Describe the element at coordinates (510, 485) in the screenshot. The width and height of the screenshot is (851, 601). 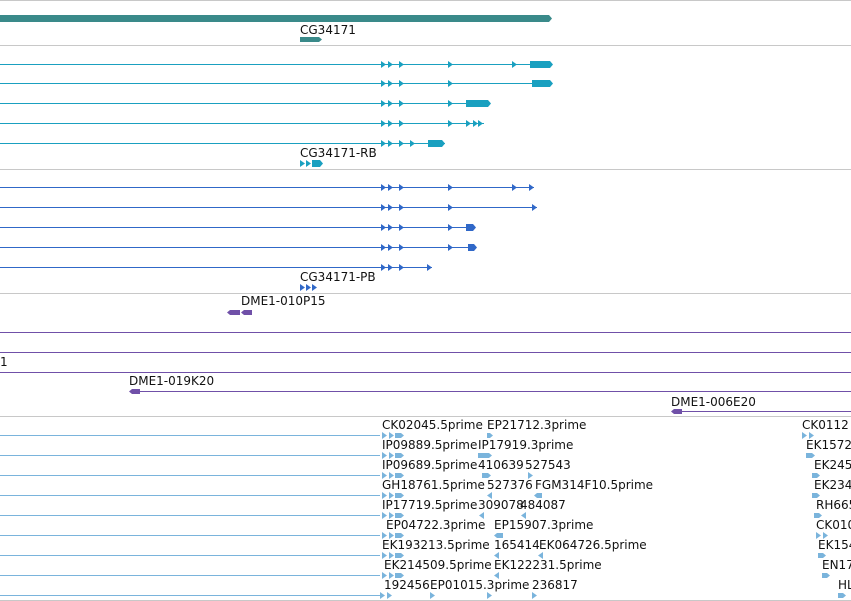
I see `est-label: 527376` at that location.